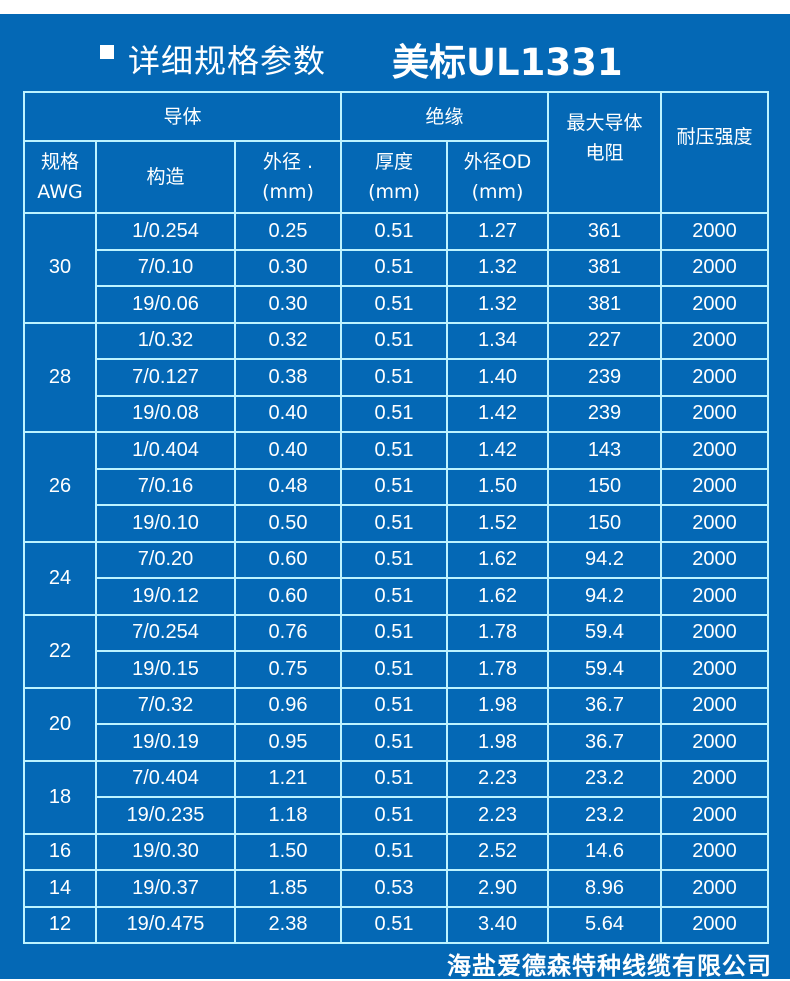 This screenshot has height=981, width=790. What do you see at coordinates (497, 177) in the screenshot?
I see `header-insulation-od: 外径OD (mm)` at bounding box center [497, 177].